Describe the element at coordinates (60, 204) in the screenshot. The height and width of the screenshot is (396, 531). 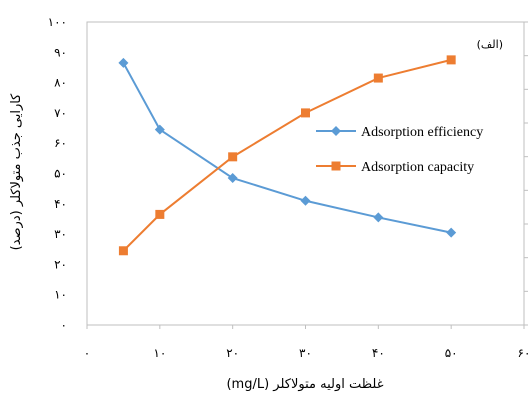
I see `y-tick-label: ۴۰` at that location.